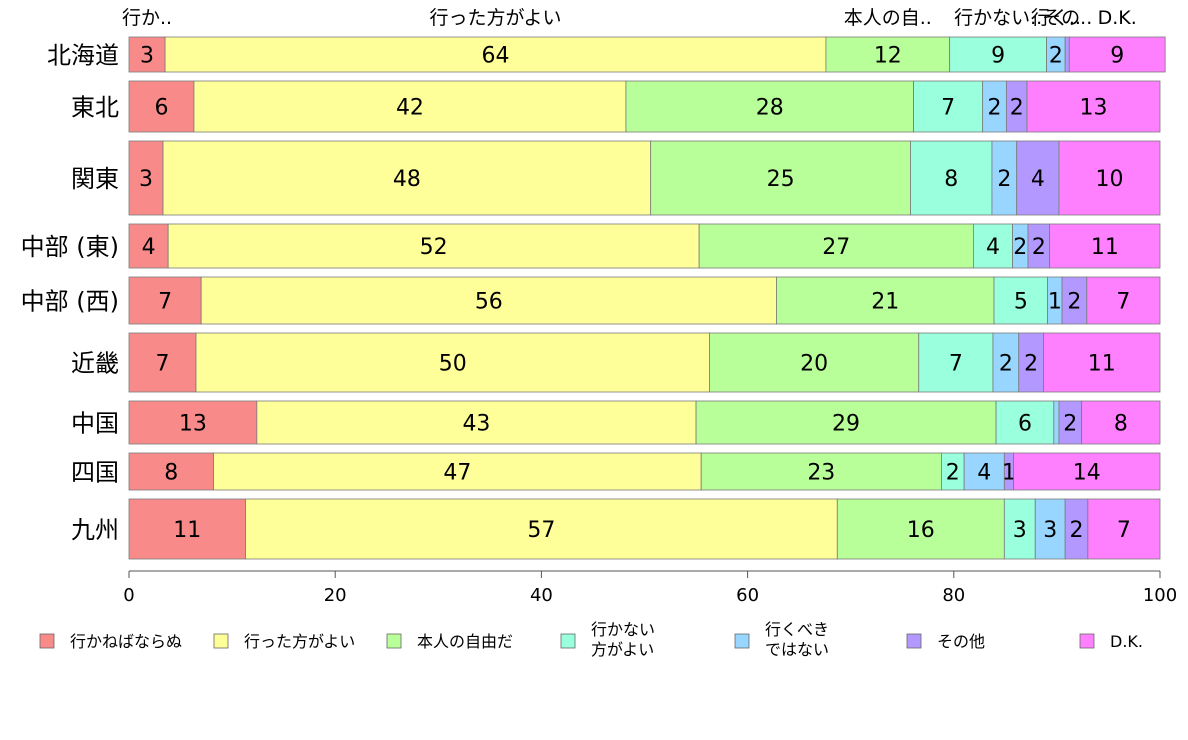 Image resolution: width=1188 pixels, height=740 pixels. What do you see at coordinates (541, 595) in the screenshot?
I see `x-tick-label-3: 40` at bounding box center [541, 595].